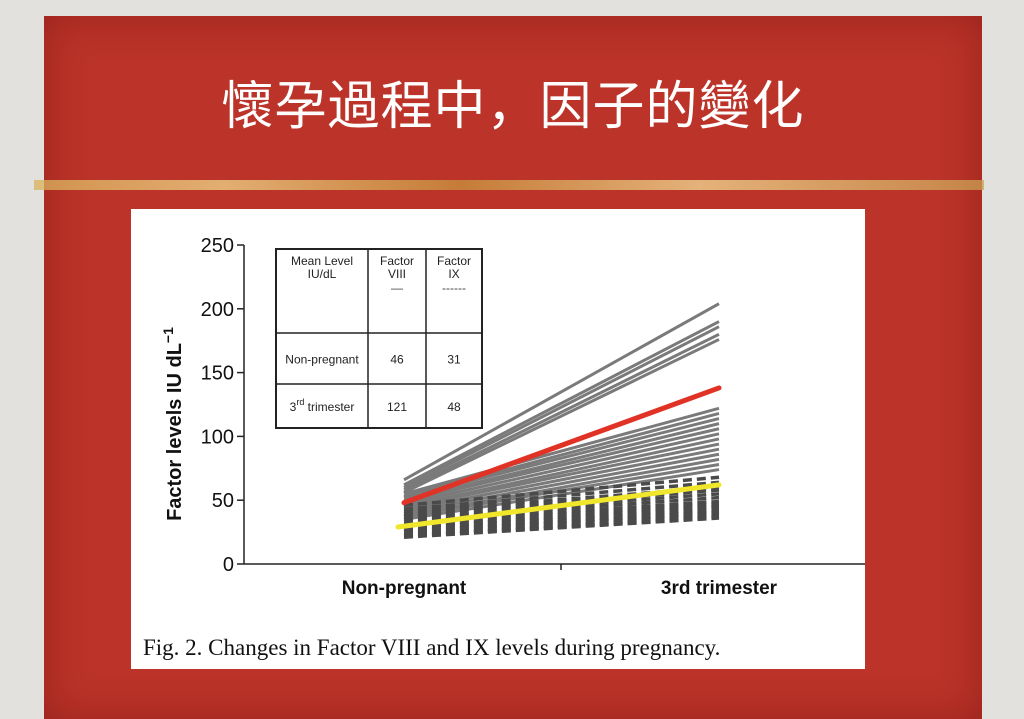 This screenshot has width=1024, height=719. I want to click on y-tick-label: 0, so click(228, 565).